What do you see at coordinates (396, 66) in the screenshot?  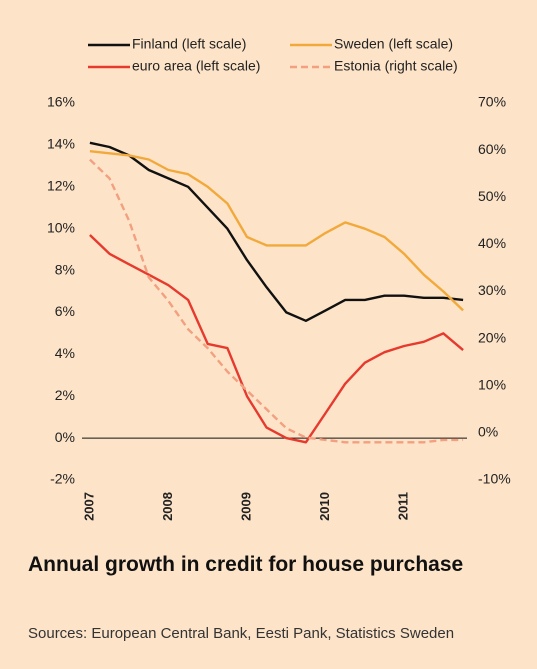 I see `legend-label: Estonia (right scale)` at bounding box center [396, 66].